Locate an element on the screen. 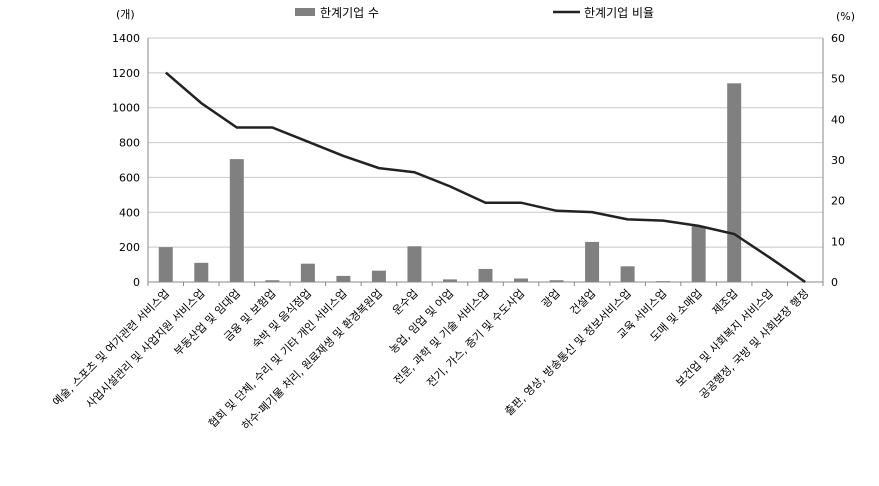 This screenshot has width=879, height=486. category-label: 제조업 is located at coordinates (725, 302).